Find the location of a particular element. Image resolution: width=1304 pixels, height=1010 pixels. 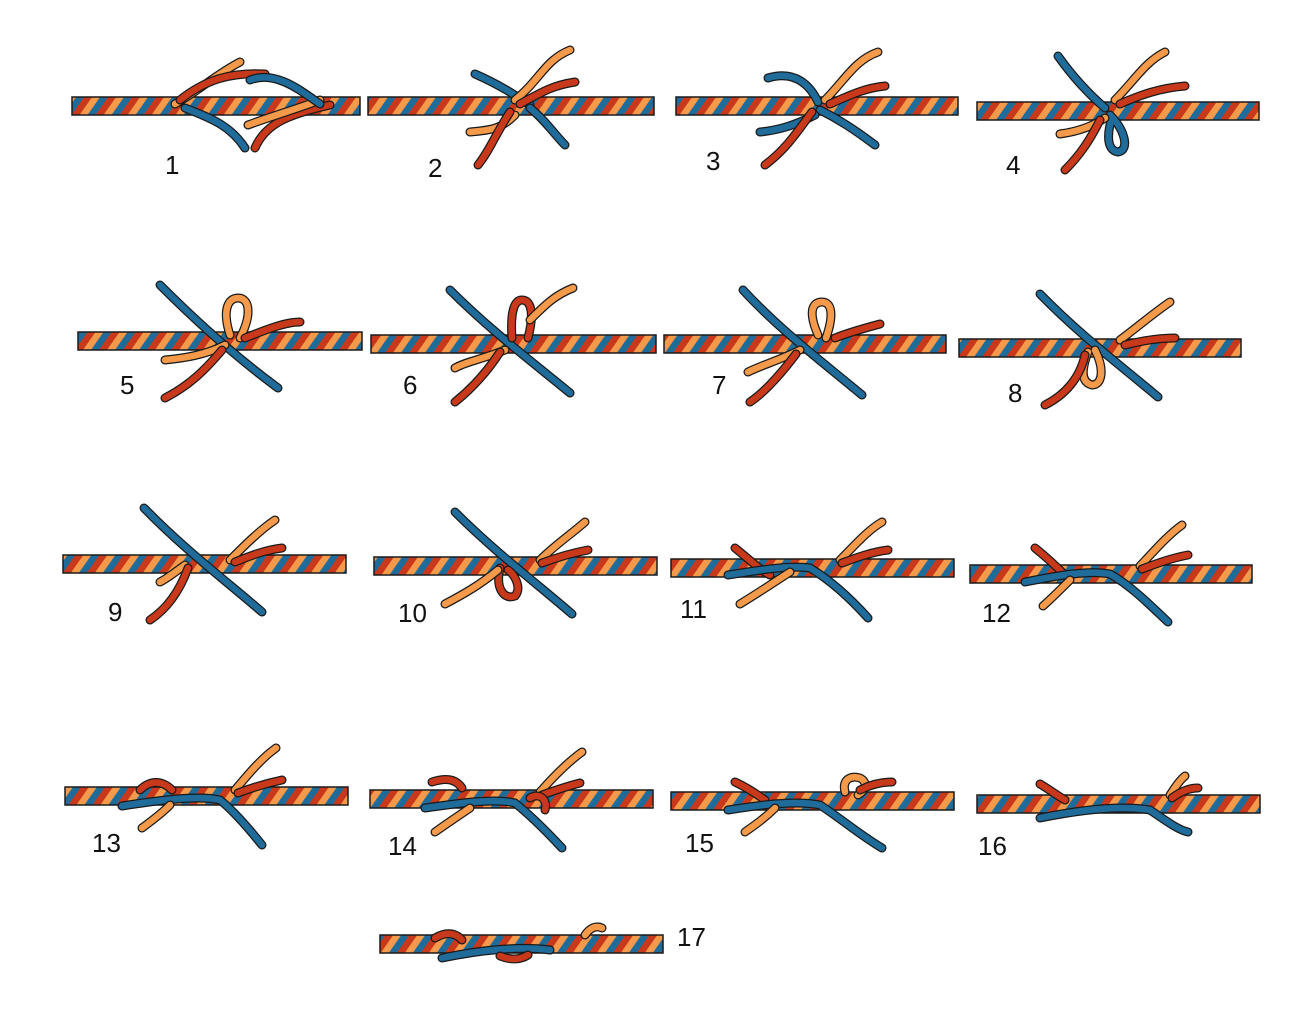

step-label: 15 is located at coordinates (699, 843).